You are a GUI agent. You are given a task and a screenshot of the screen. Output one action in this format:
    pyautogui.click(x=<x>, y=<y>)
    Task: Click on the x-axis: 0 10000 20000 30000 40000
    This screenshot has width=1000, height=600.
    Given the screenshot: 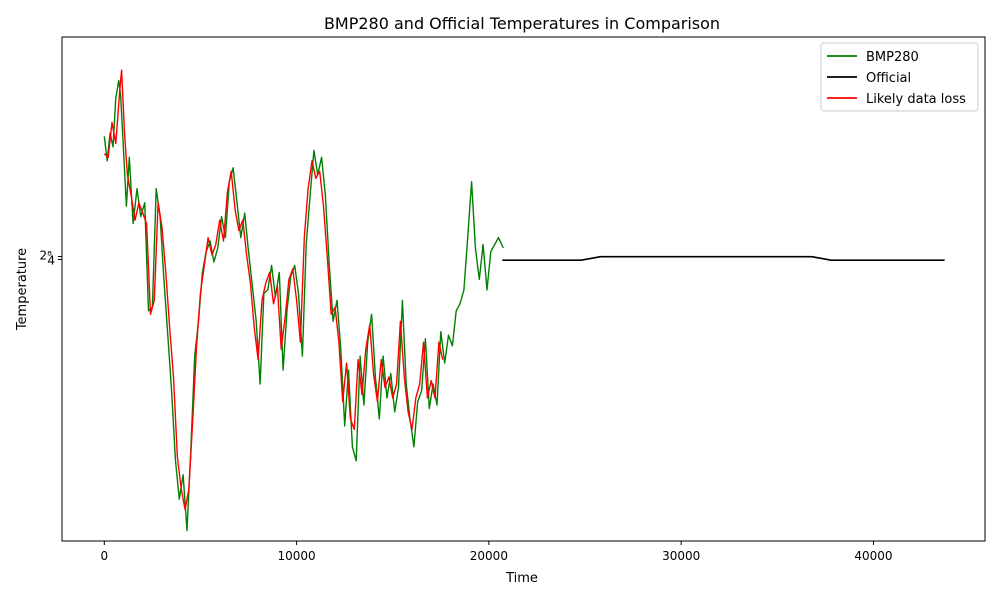 What is the action you would take?
    pyautogui.click(x=496, y=552)
    